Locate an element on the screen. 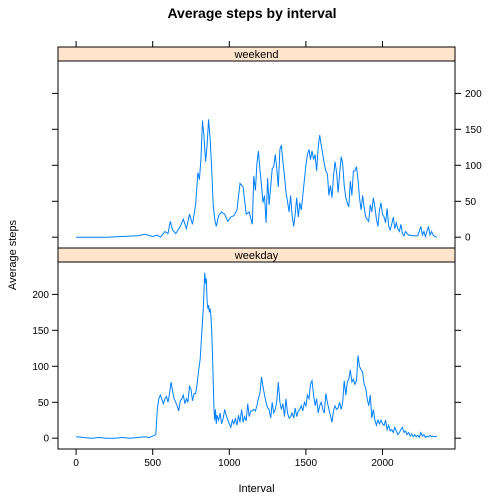 This screenshot has width=504, height=504. y-axis-label: Average steps is located at coordinates (13, 254).